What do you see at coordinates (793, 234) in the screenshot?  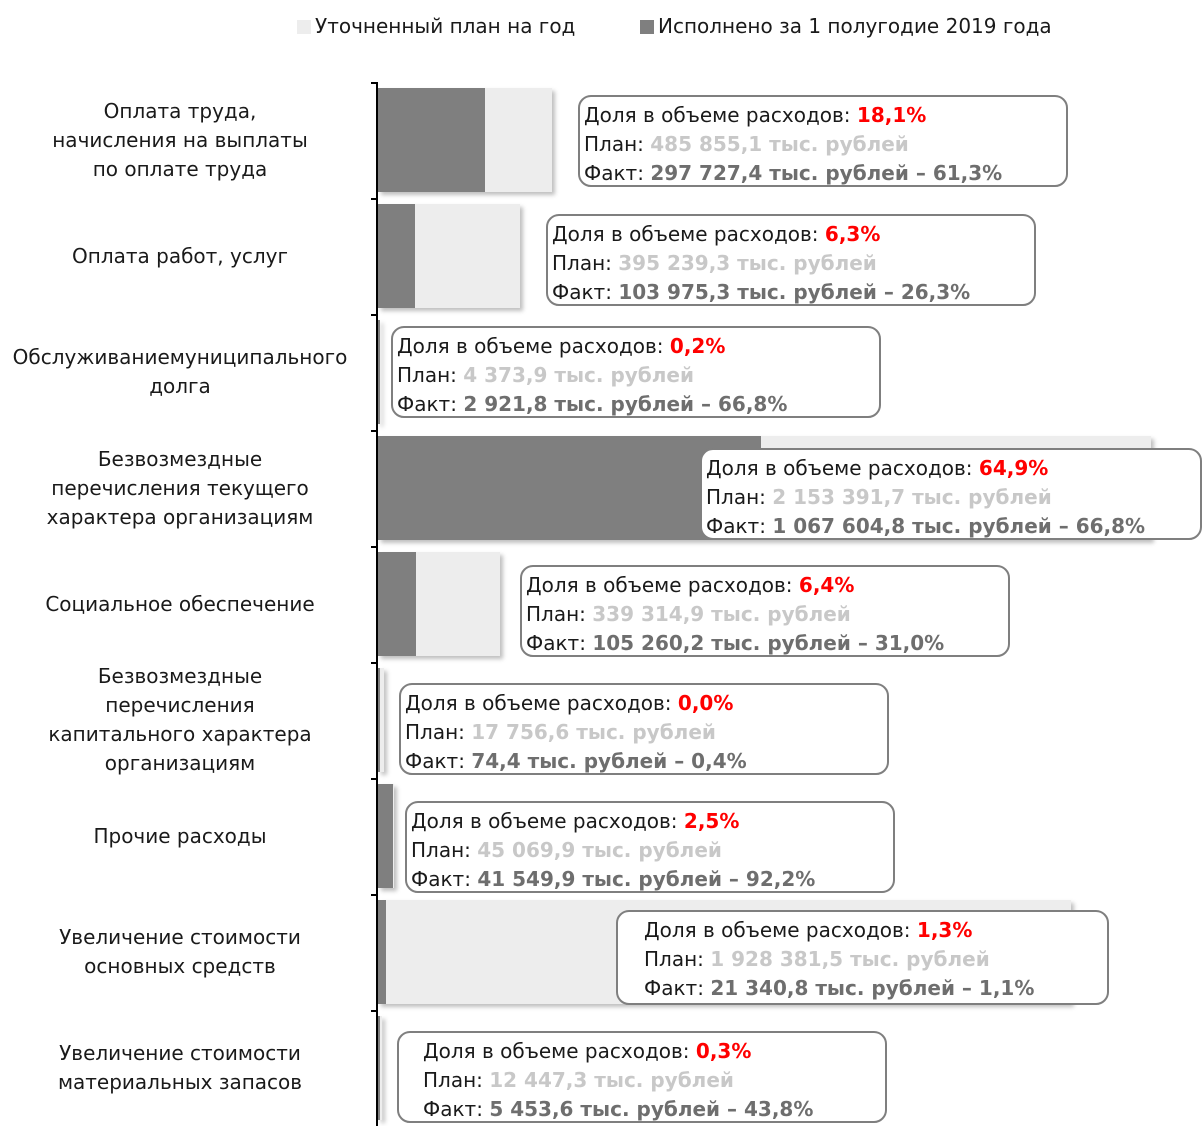 I see `callout-share-line: Доля в объеме расходов: 6,3%` at bounding box center [793, 234].